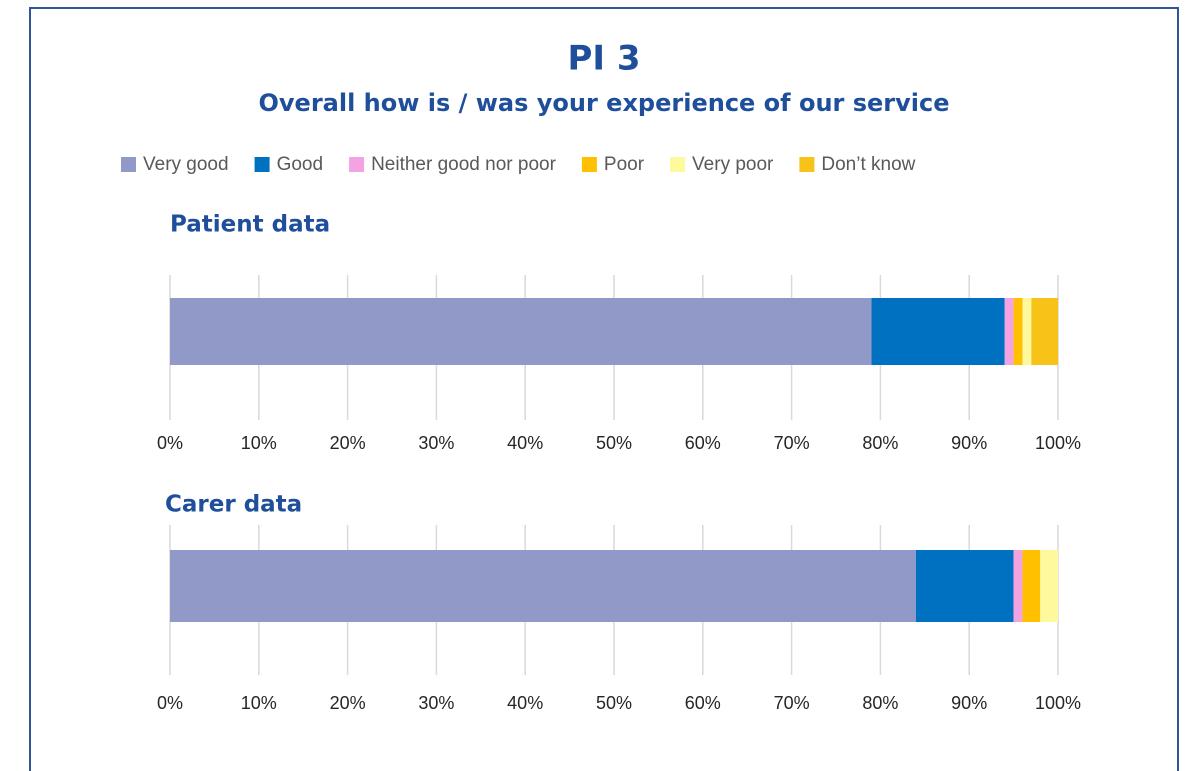 The width and height of the screenshot is (1195, 771). I want to click on legend-label: Neither good nor poor, so click(464, 164).